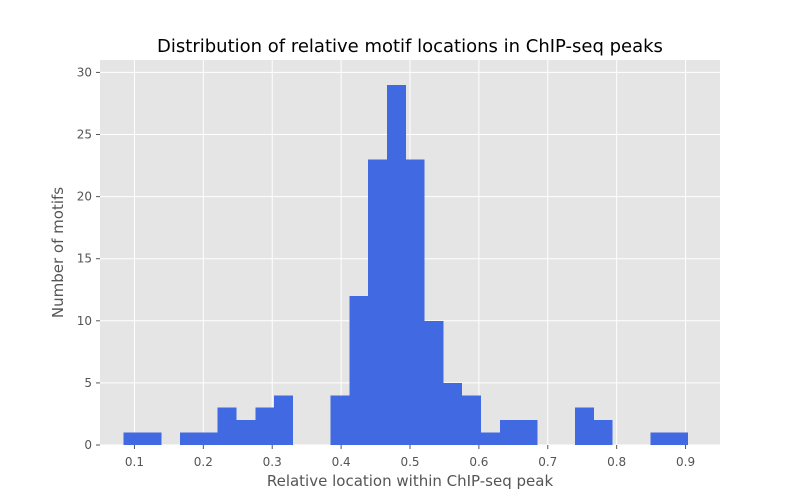 This screenshot has height=500, width=800. What do you see at coordinates (547, 462) in the screenshot?
I see `x-tick-label: 0.7` at bounding box center [547, 462].